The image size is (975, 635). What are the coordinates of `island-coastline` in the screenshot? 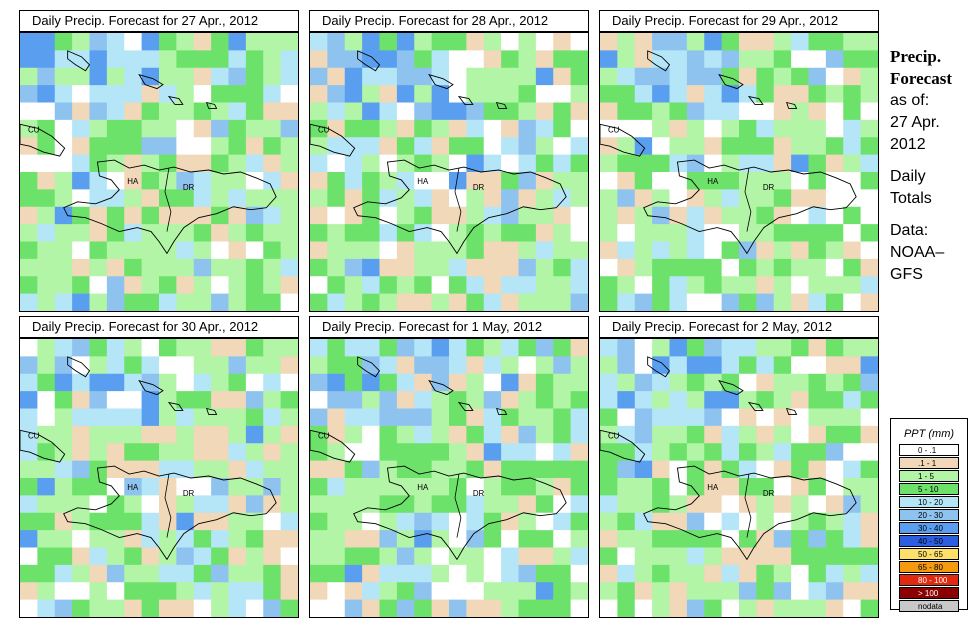 It's located at (151, 387).